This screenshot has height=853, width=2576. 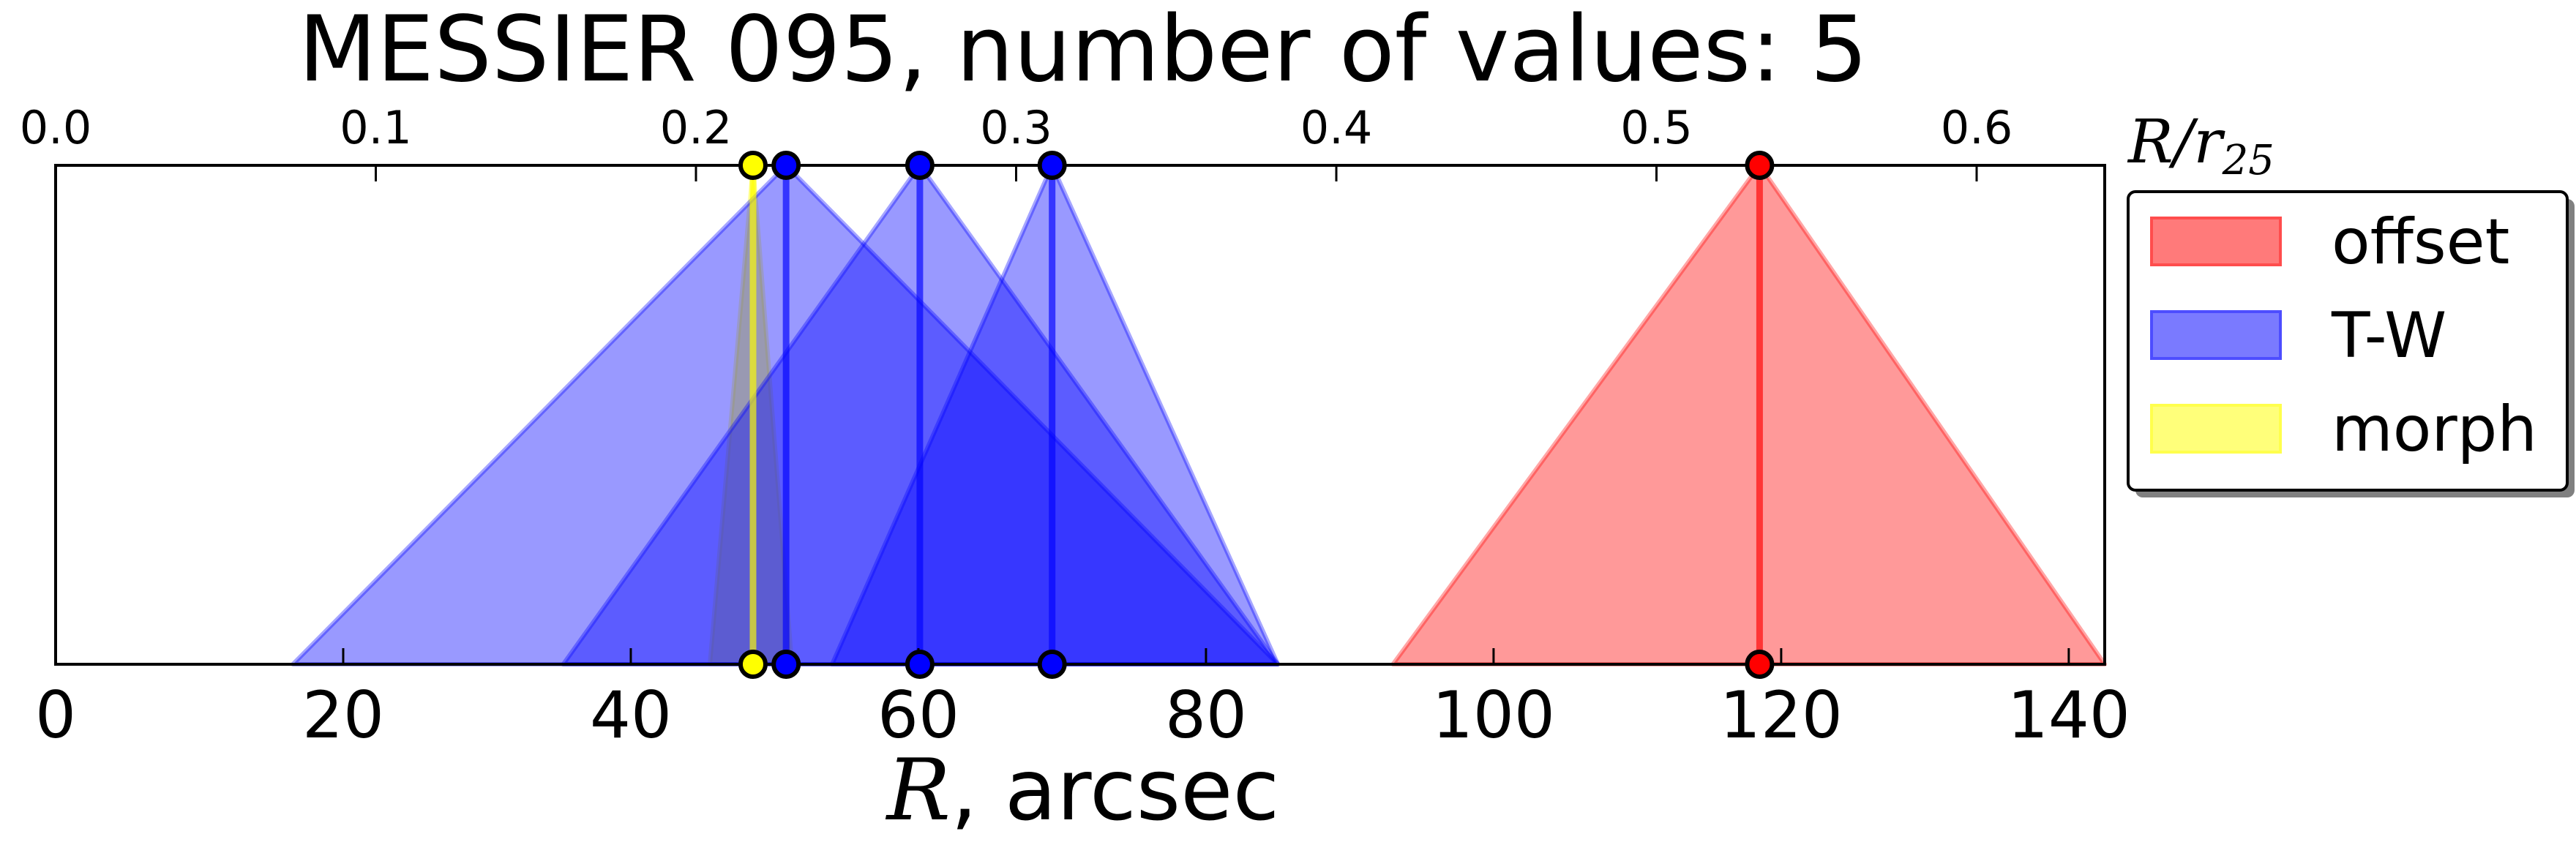 I want to click on x-axis-label: R, arcsec, so click(x=1083, y=790).